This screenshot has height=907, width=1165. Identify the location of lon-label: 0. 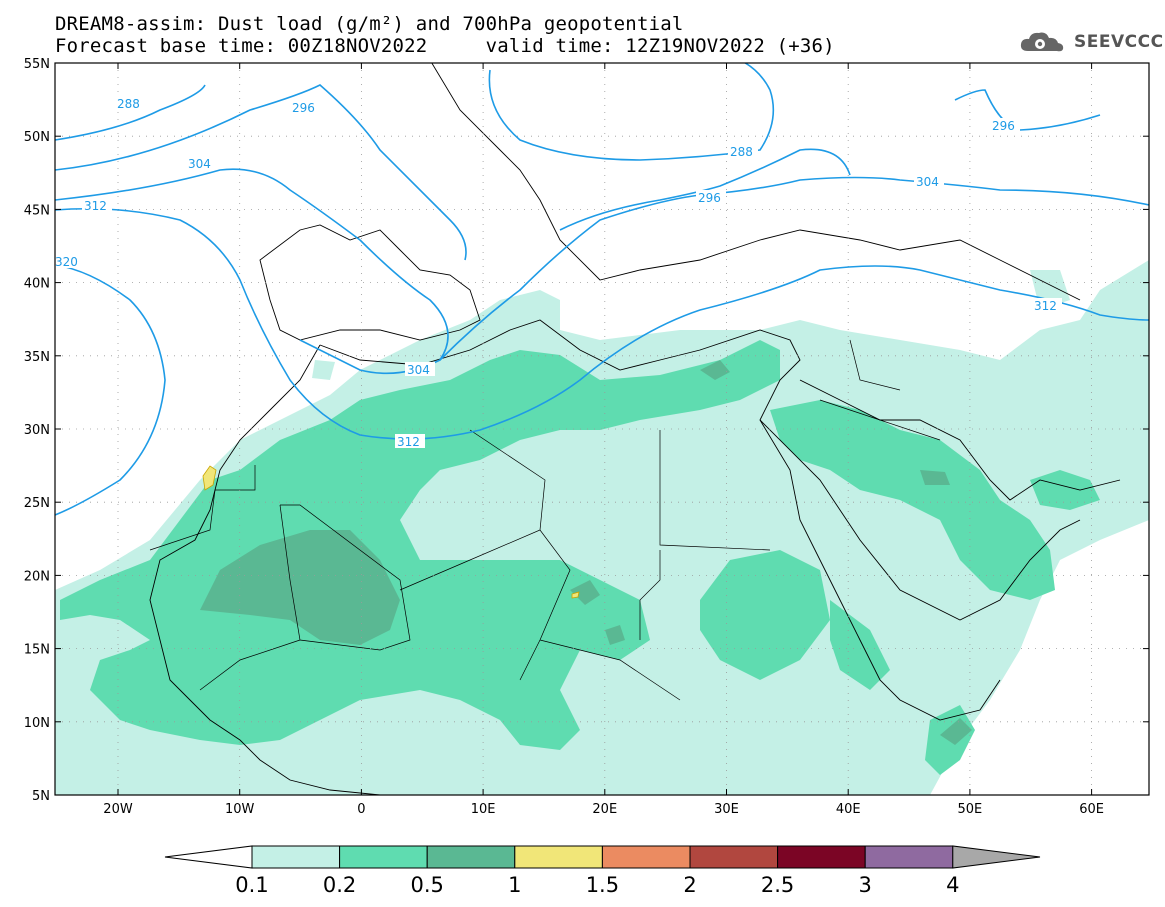
(361, 809).